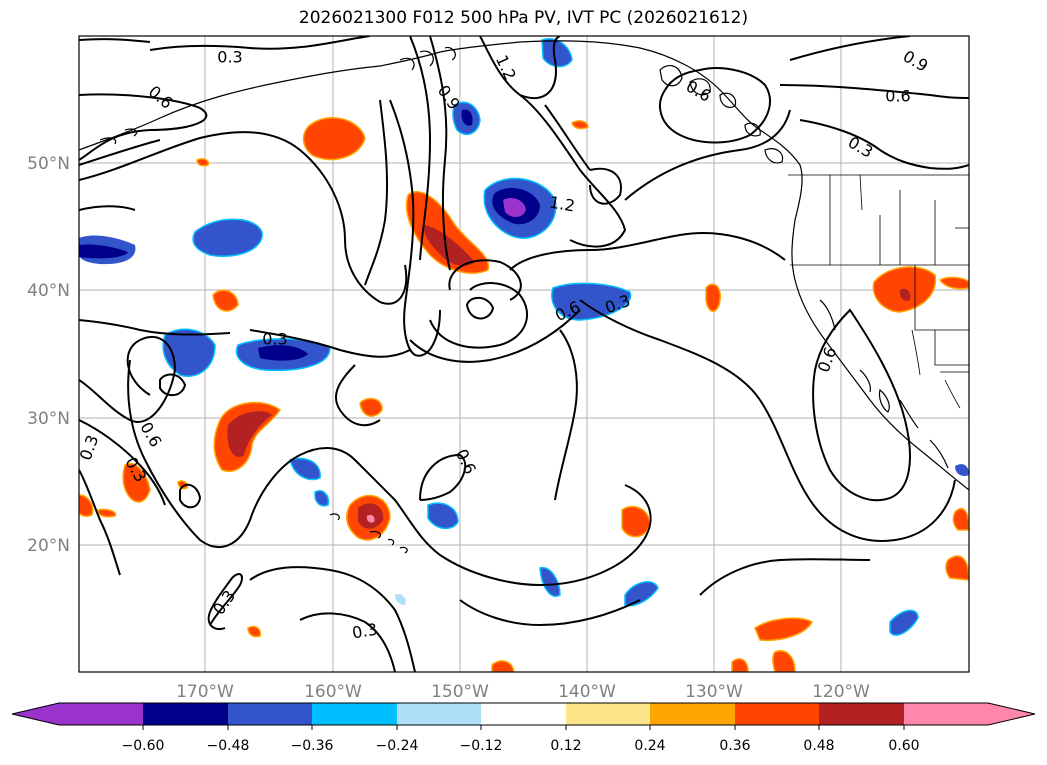 This screenshot has height=765, width=1047. I want to click on colorbar-outline, so click(523, 714).